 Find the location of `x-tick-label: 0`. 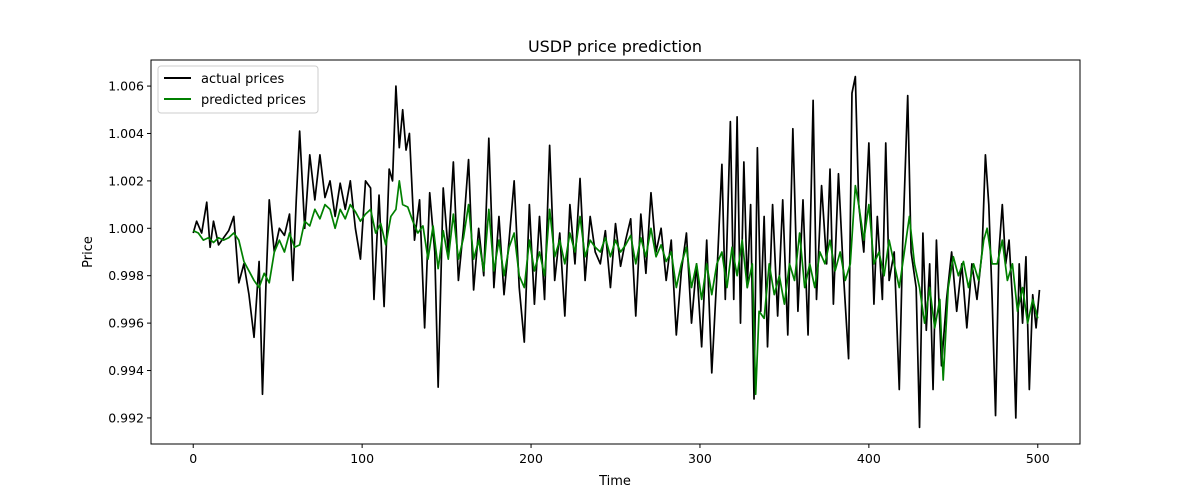

x-tick-label: 0 is located at coordinates (193, 458).